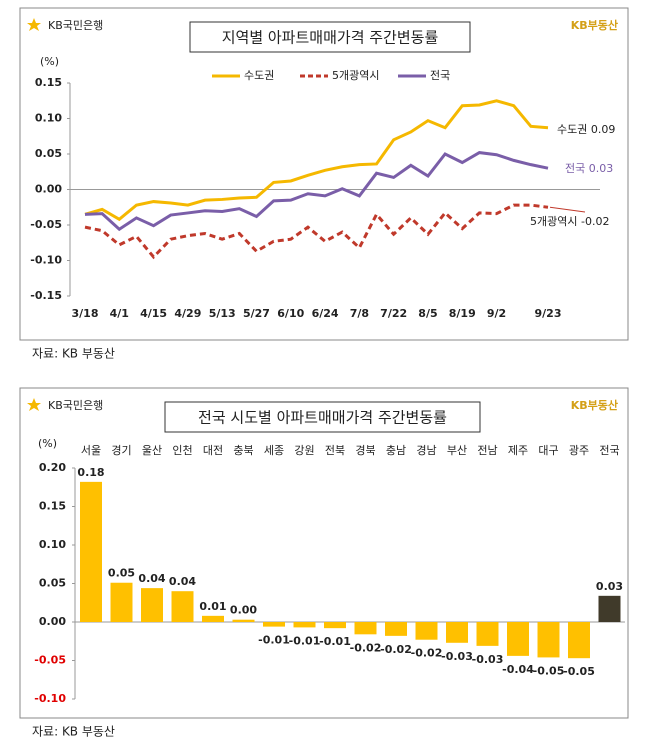 This screenshot has width=649, height=745. I want to click on legend-label: 전국, so click(440, 75).